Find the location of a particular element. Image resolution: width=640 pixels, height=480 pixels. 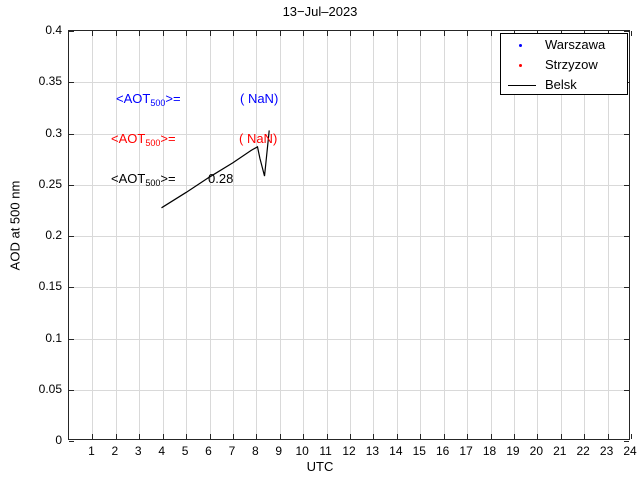

x-tick-label: 3 is located at coordinates (138, 451).